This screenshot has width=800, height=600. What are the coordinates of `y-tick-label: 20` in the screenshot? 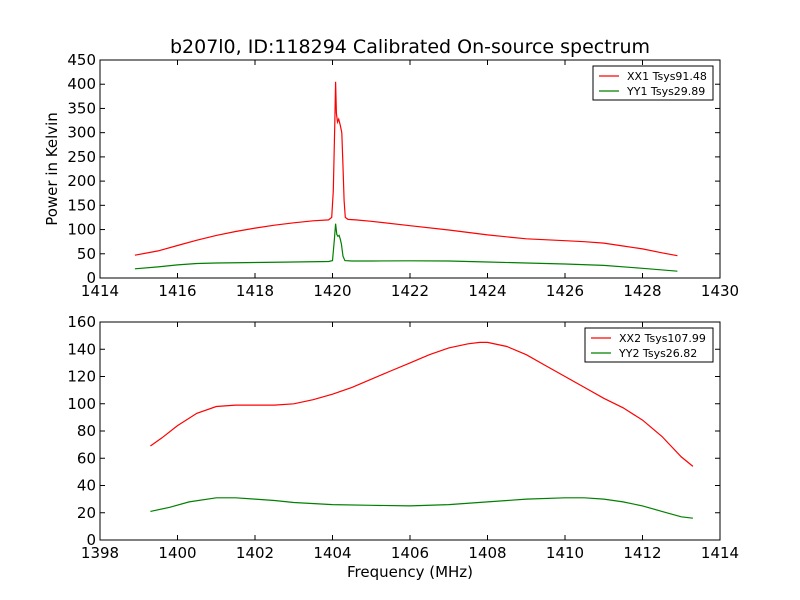 It's located at (86, 513).